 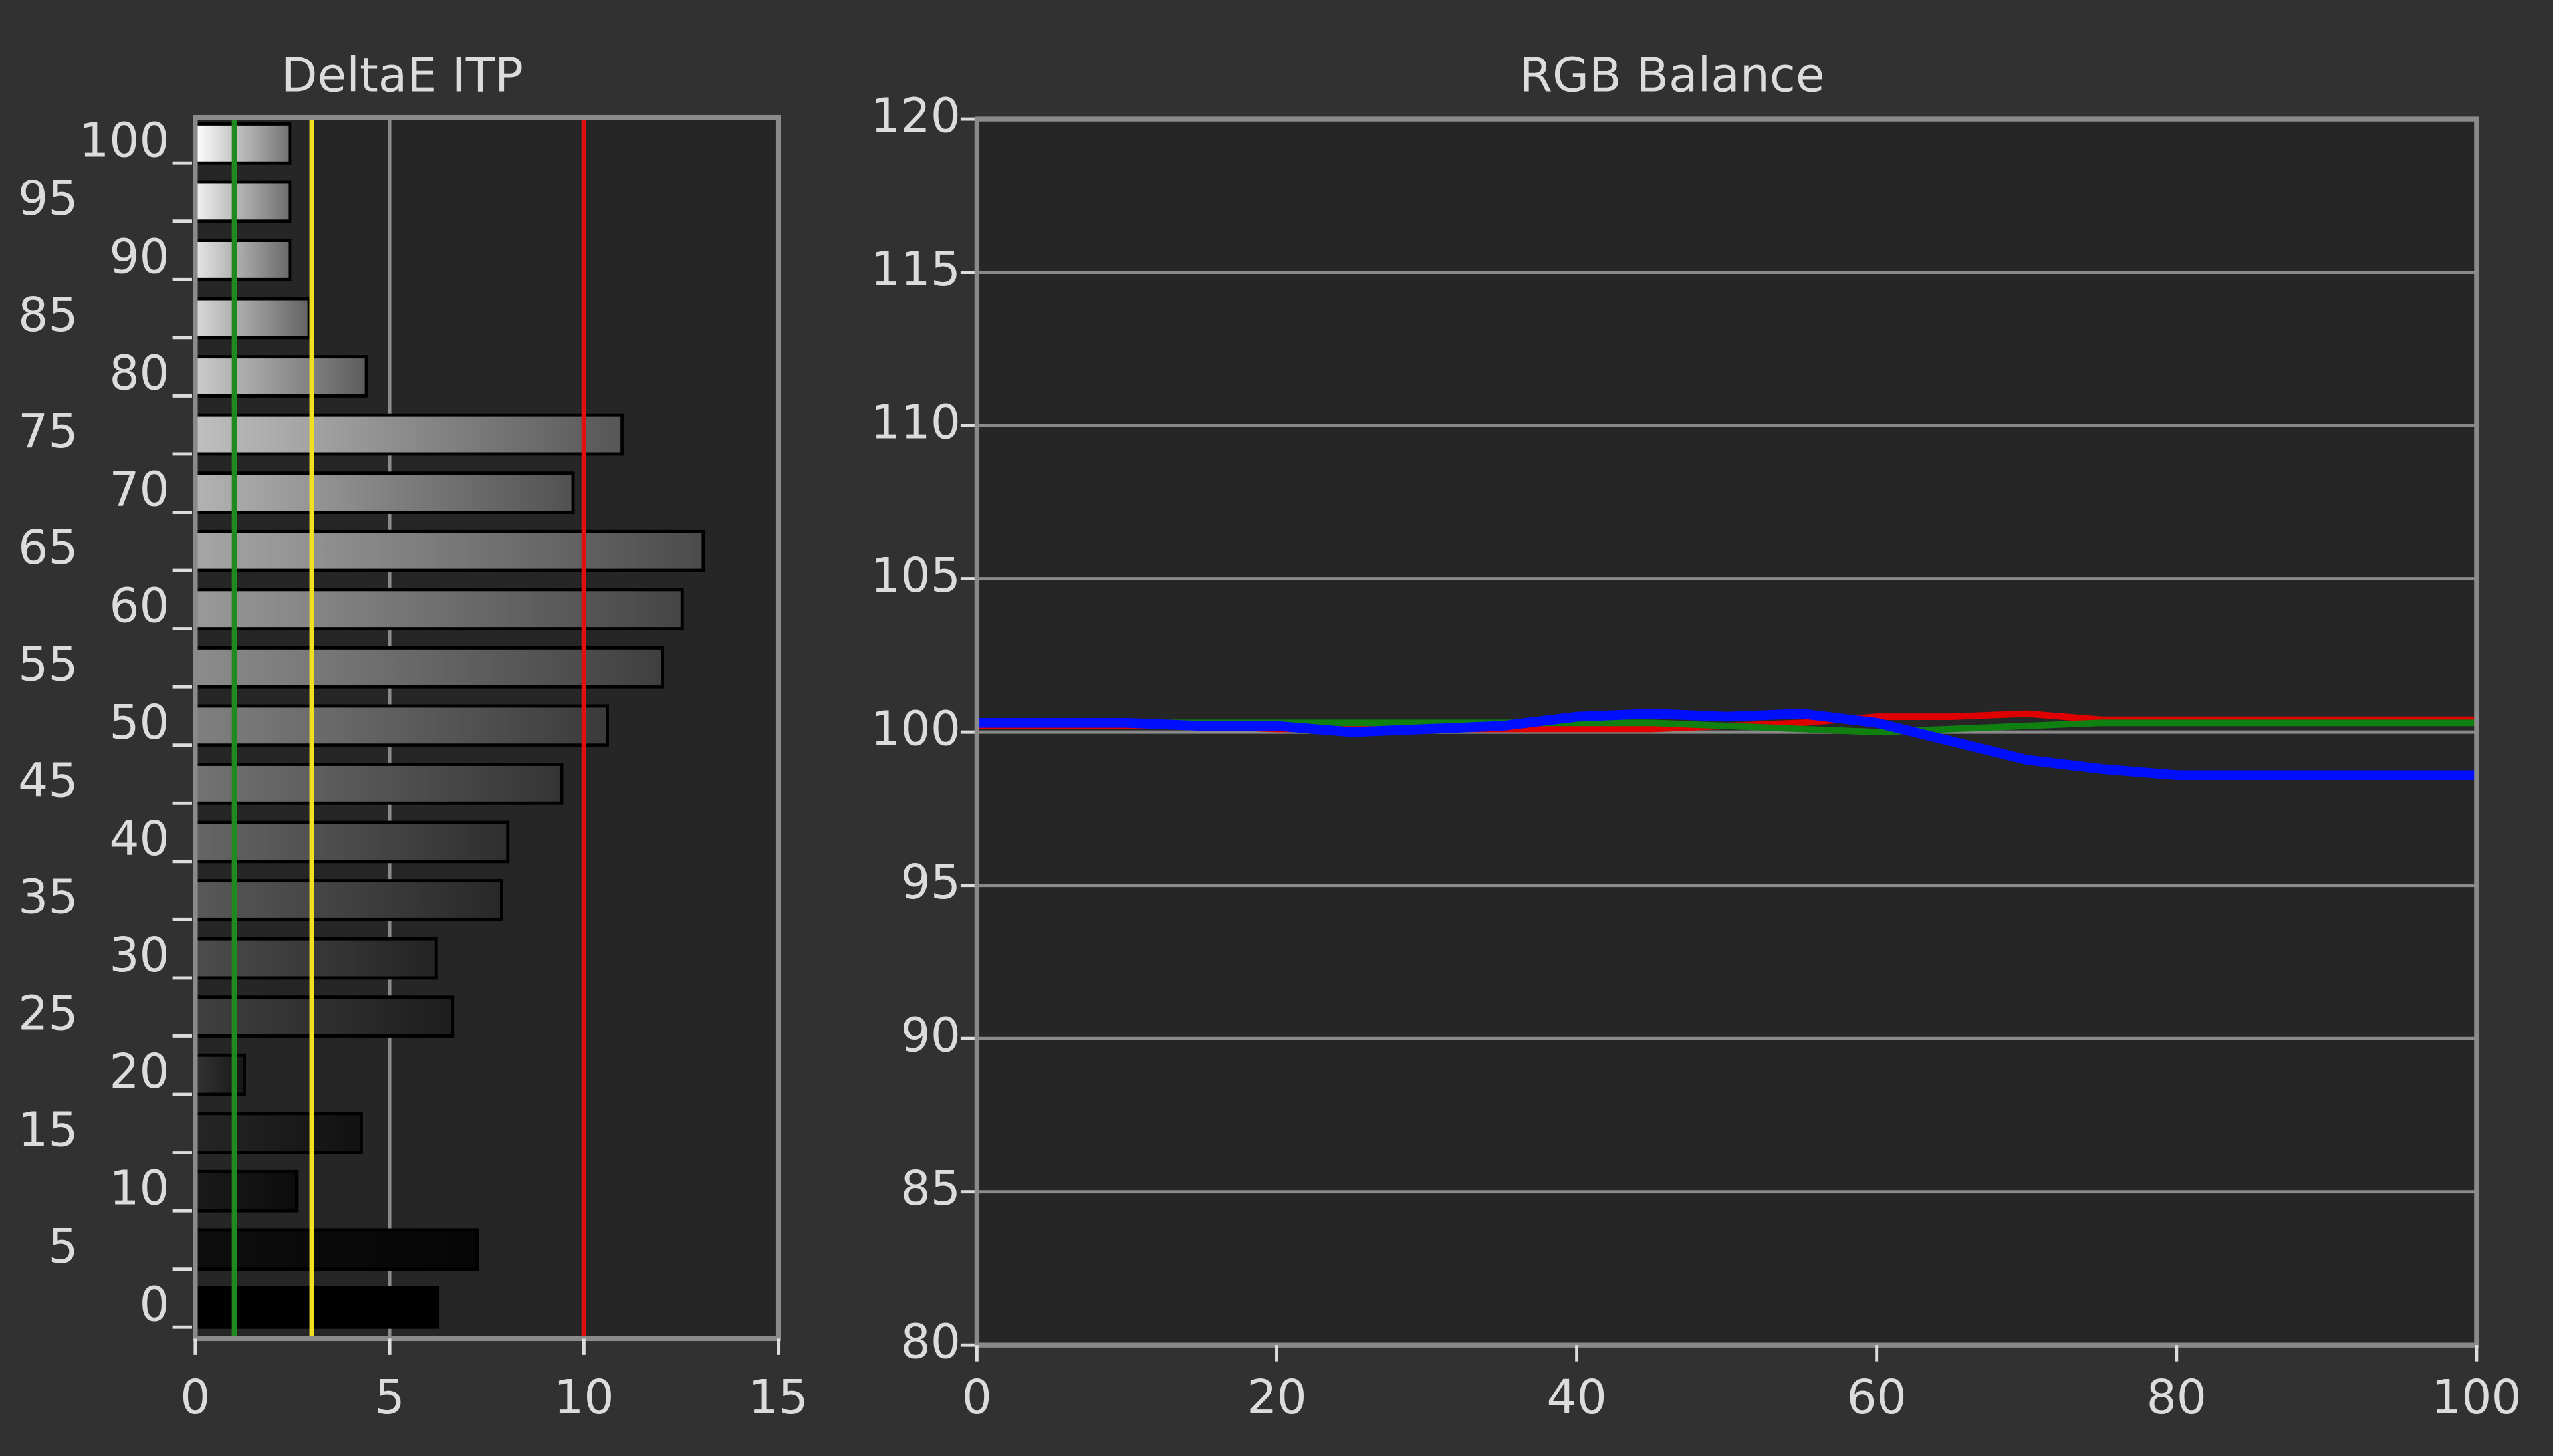 What do you see at coordinates (915, 575) in the screenshot?
I see `y-tick-label: 105` at bounding box center [915, 575].